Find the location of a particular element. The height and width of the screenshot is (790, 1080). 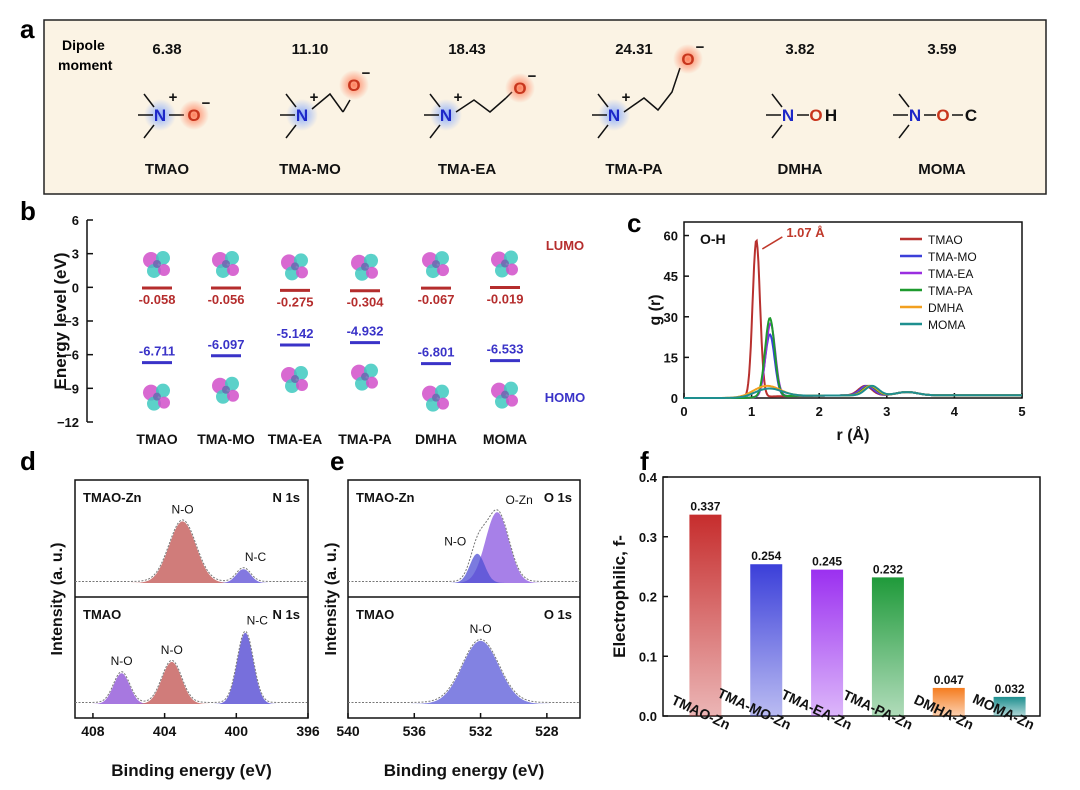

lumo-value-label: -0.275 is located at coordinates (295, 301).